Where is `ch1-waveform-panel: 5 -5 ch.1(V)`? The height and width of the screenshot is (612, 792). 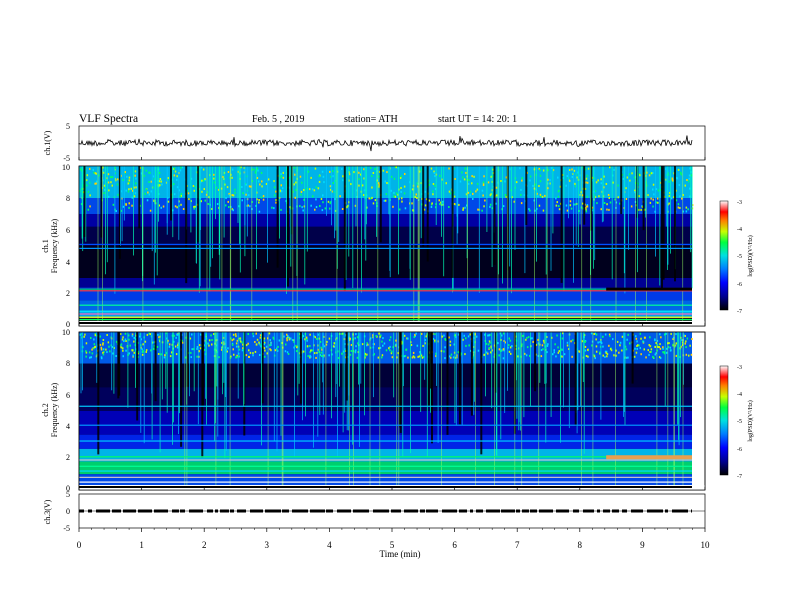
ch1-waveform-panel: 5 -5 ch.1(V) is located at coordinates (374, 142).